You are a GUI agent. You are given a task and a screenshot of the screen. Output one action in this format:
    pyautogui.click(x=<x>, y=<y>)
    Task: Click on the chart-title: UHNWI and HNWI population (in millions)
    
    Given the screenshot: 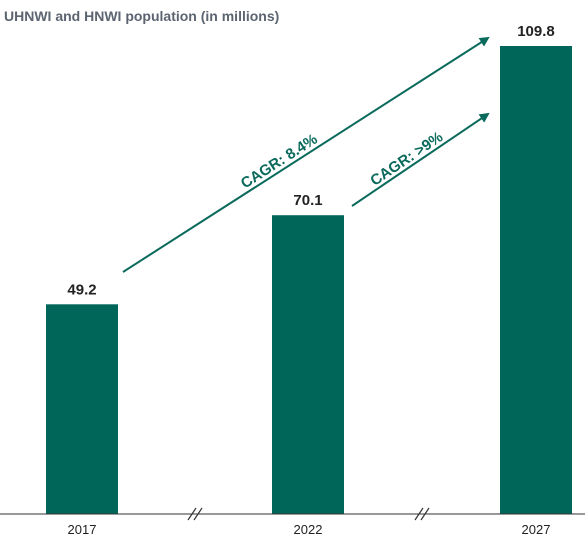 What is the action you would take?
    pyautogui.click(x=142, y=16)
    